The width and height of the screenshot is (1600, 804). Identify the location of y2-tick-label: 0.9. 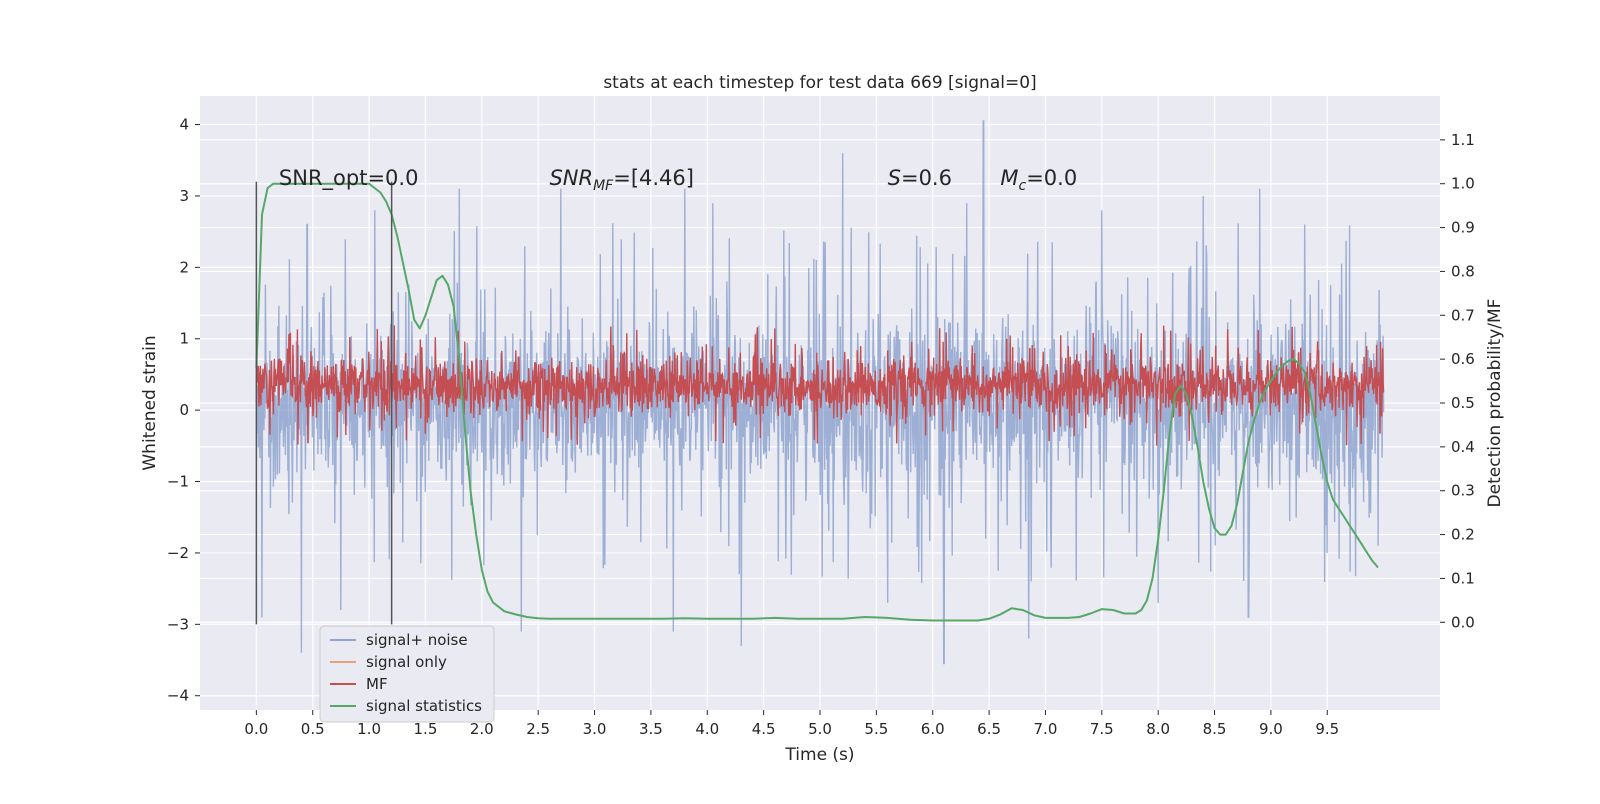
(1463, 228).